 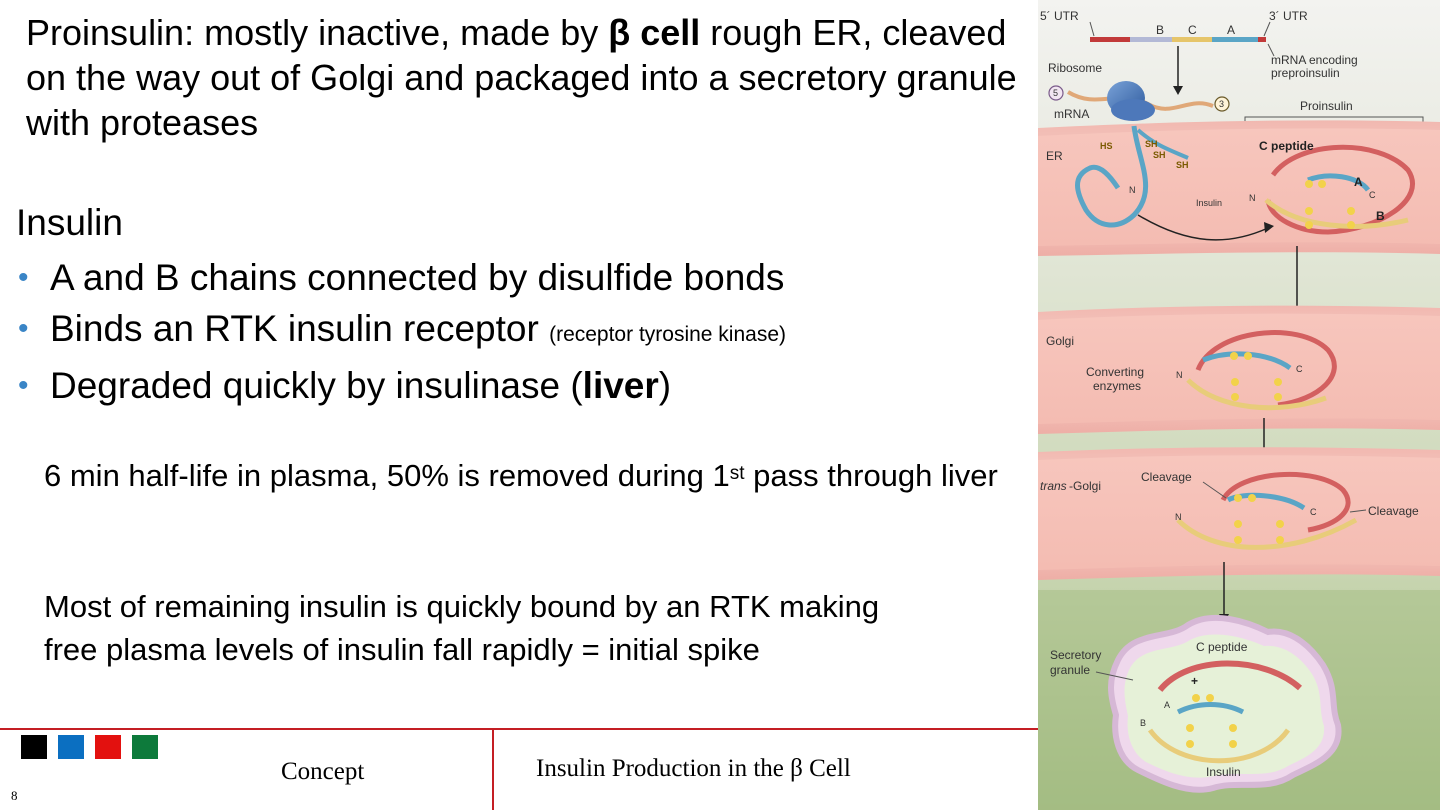 What do you see at coordinates (323, 771) in the screenshot?
I see `footer-concept: Concept` at bounding box center [323, 771].